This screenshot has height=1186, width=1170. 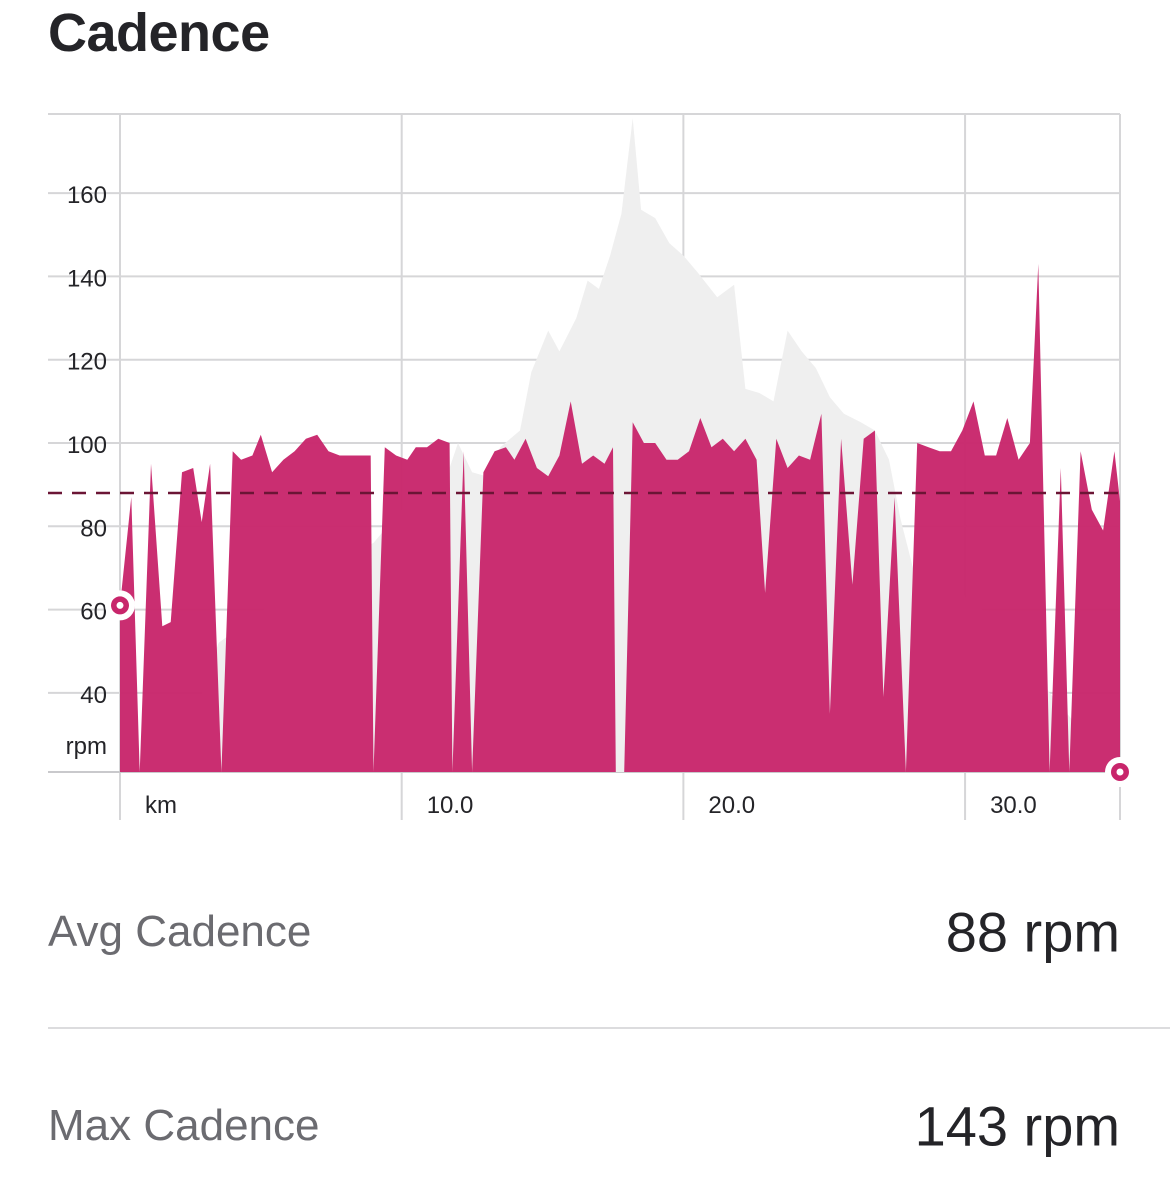 What do you see at coordinates (93, 695) in the screenshot?
I see `y-tick-label: 40` at bounding box center [93, 695].